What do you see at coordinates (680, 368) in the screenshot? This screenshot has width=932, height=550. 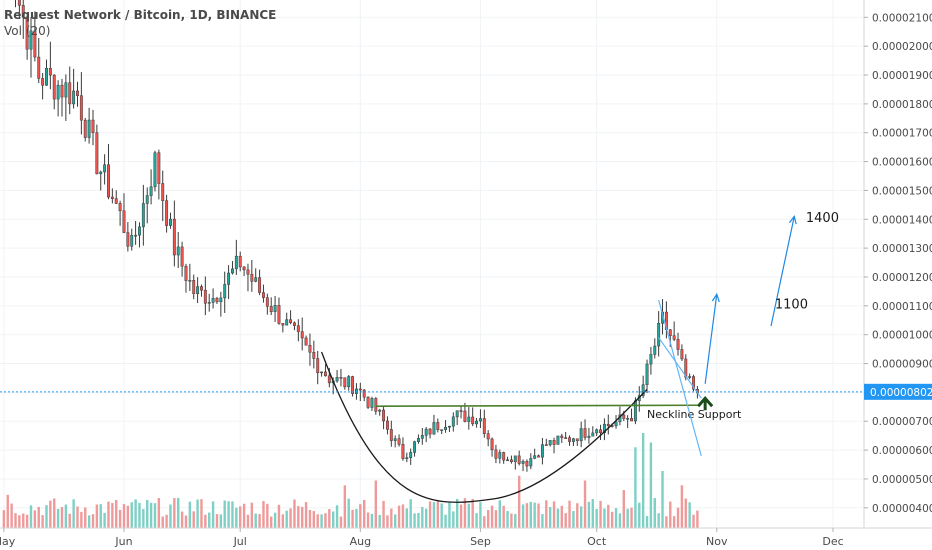 I see `wedge-lower-line` at bounding box center [680, 368].